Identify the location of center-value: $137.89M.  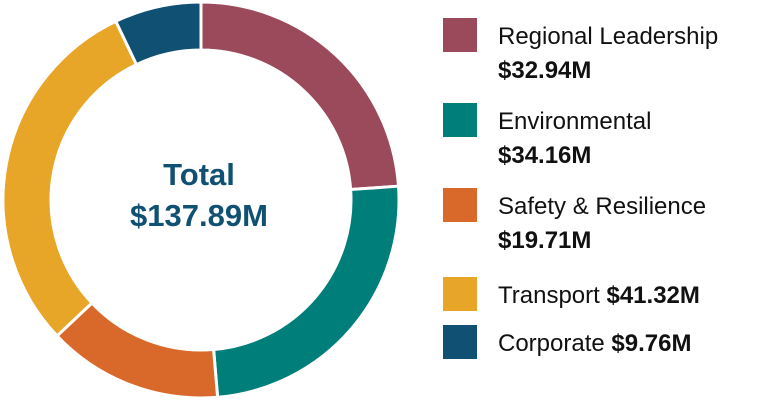
(199, 215).